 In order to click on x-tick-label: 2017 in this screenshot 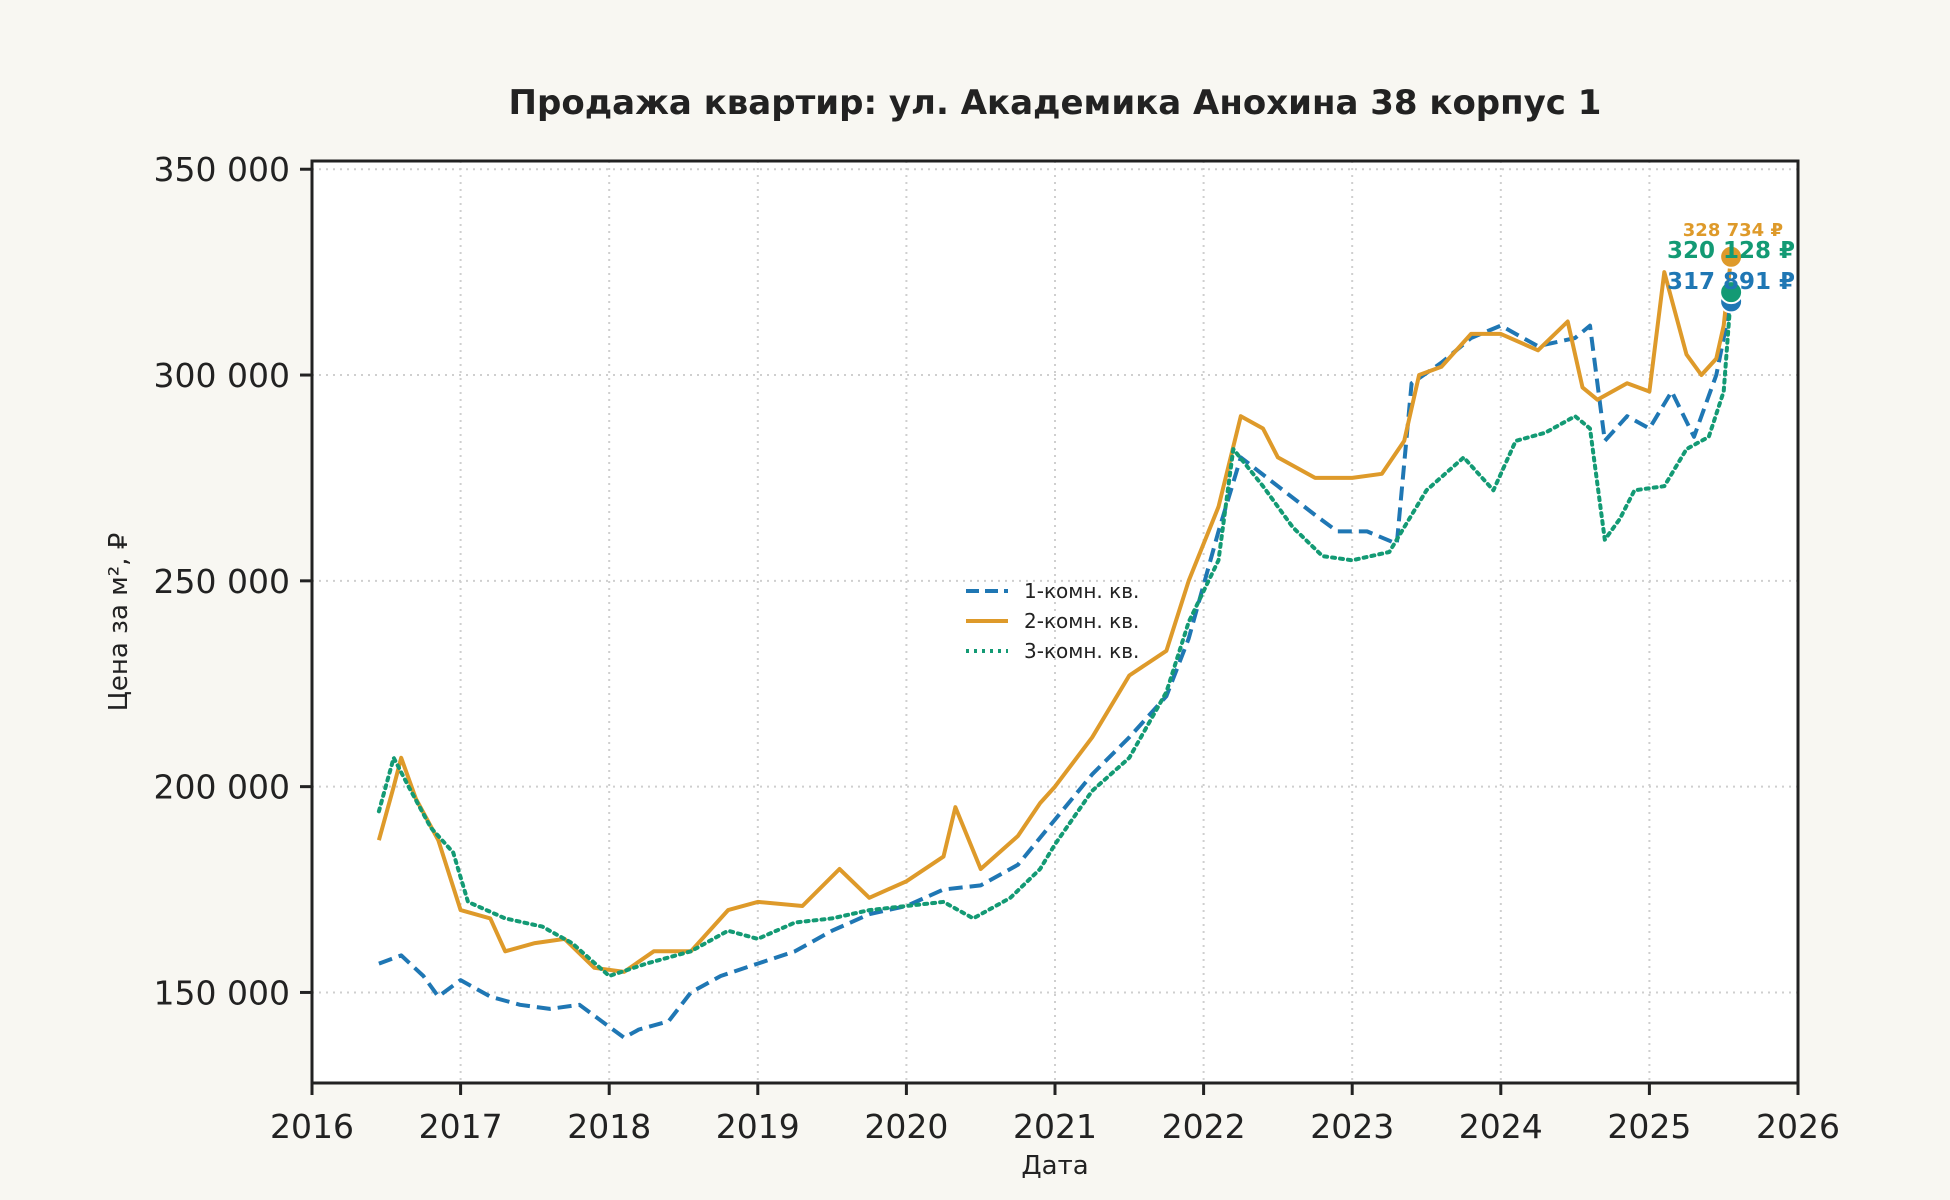, I will do `click(461, 1126)`.